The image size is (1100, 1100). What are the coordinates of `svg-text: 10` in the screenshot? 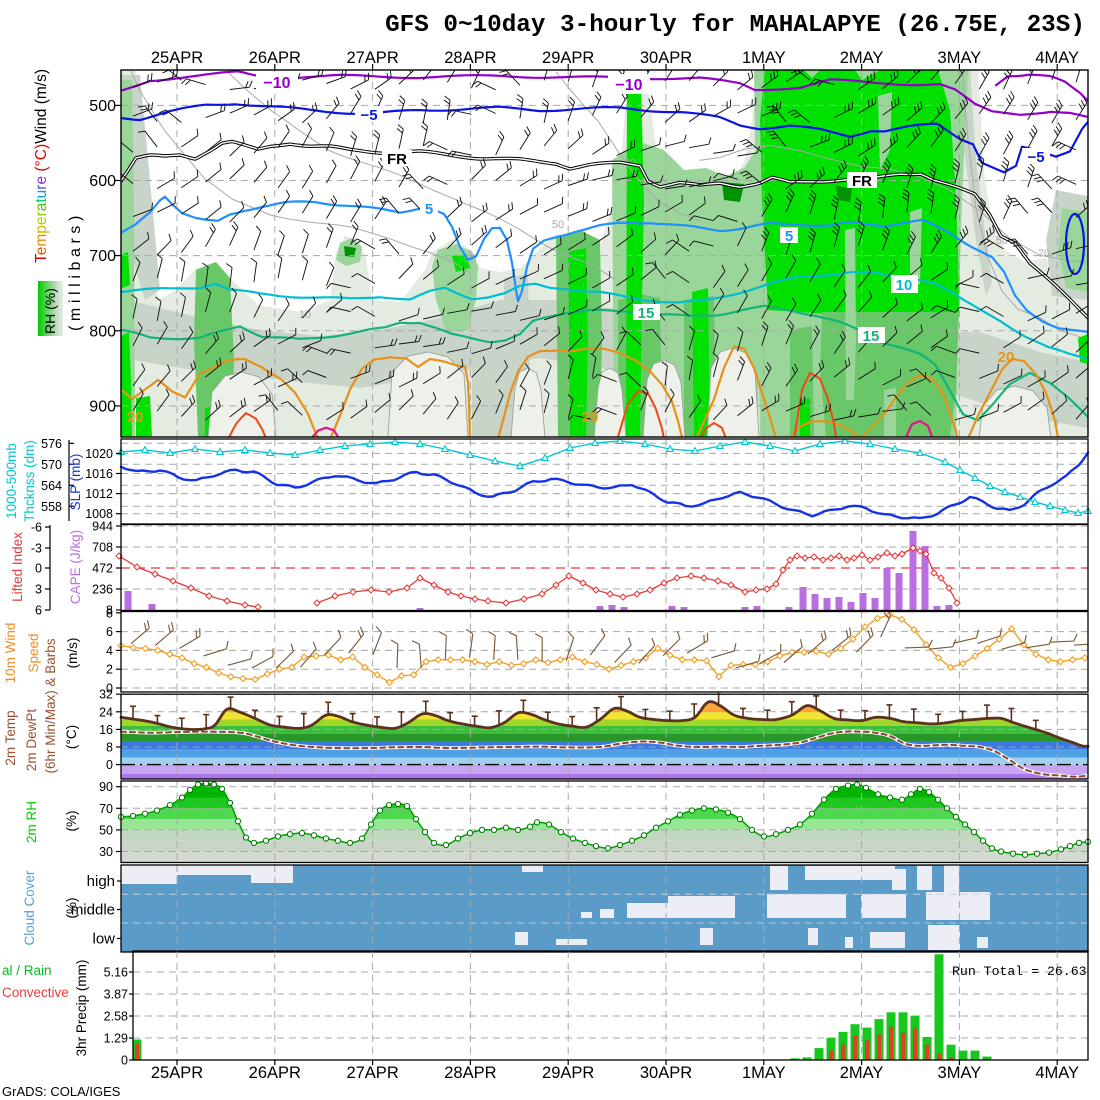 It's located at (904, 285).